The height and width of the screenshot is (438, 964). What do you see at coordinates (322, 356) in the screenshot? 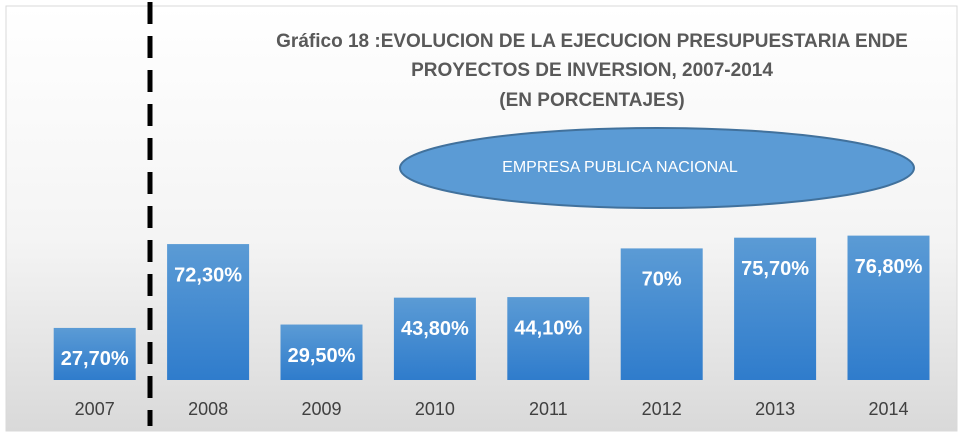
I see `value-label: 29,50%` at bounding box center [322, 356].